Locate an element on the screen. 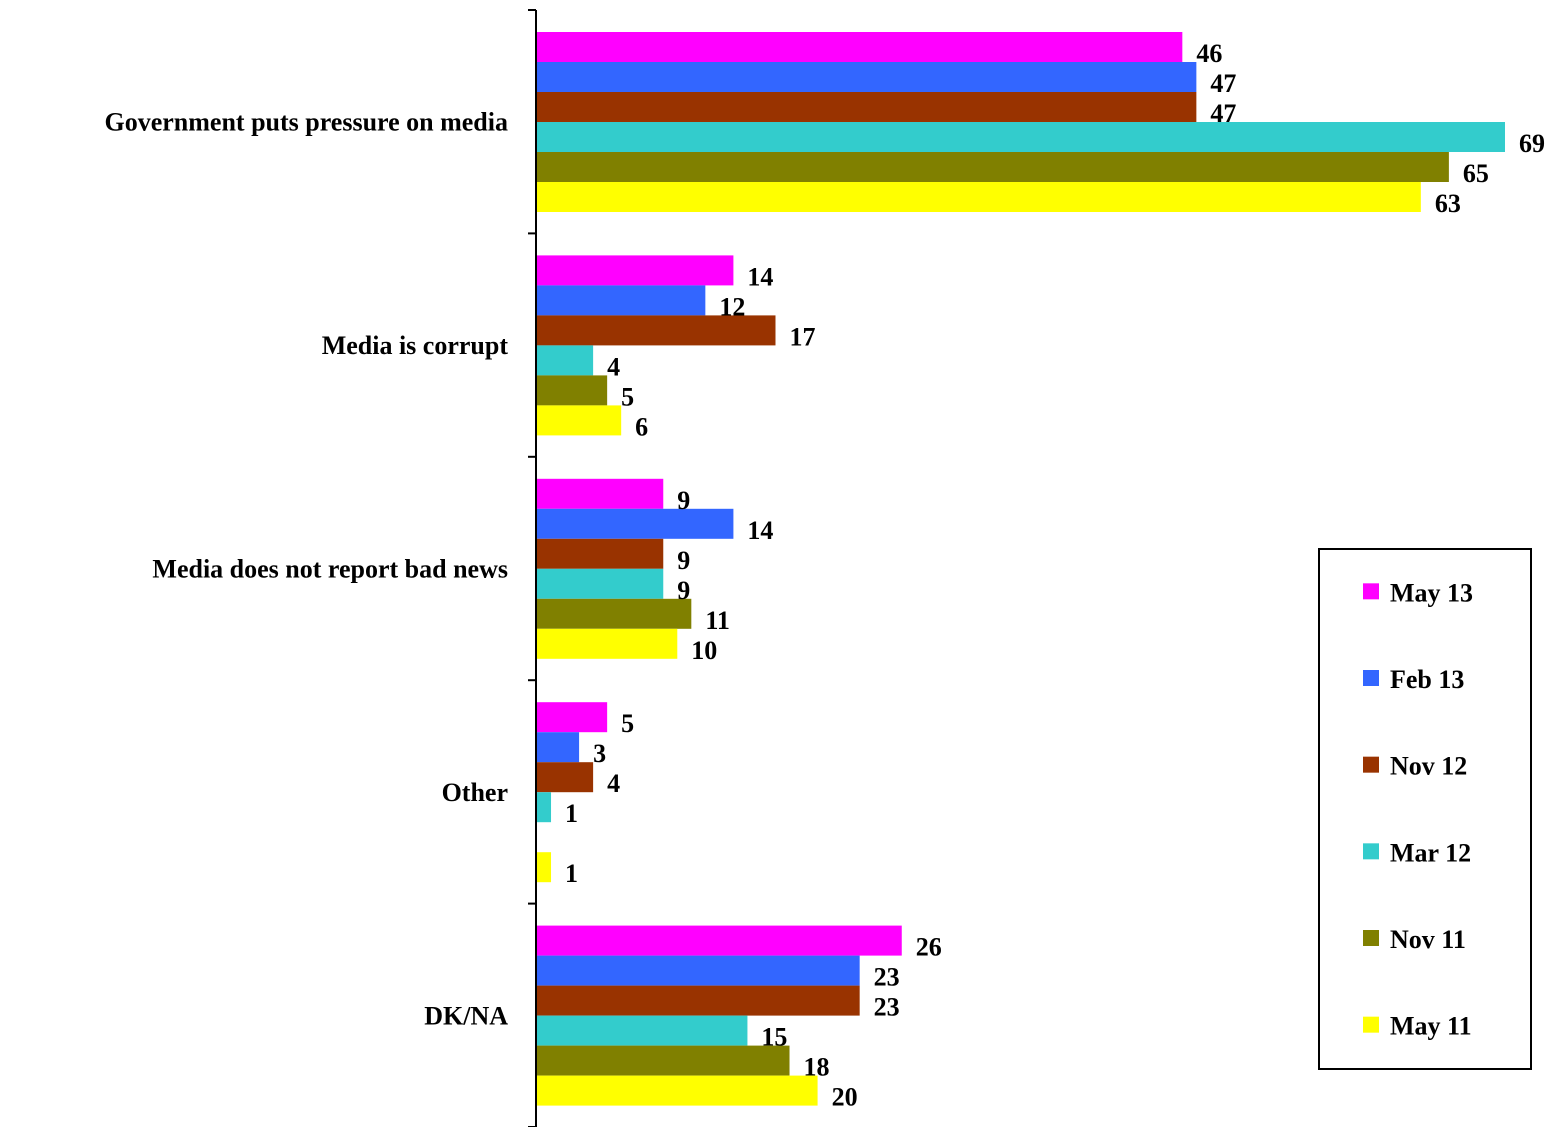 The height and width of the screenshot is (1127, 1554). data-label: 20 is located at coordinates (845, 1097).